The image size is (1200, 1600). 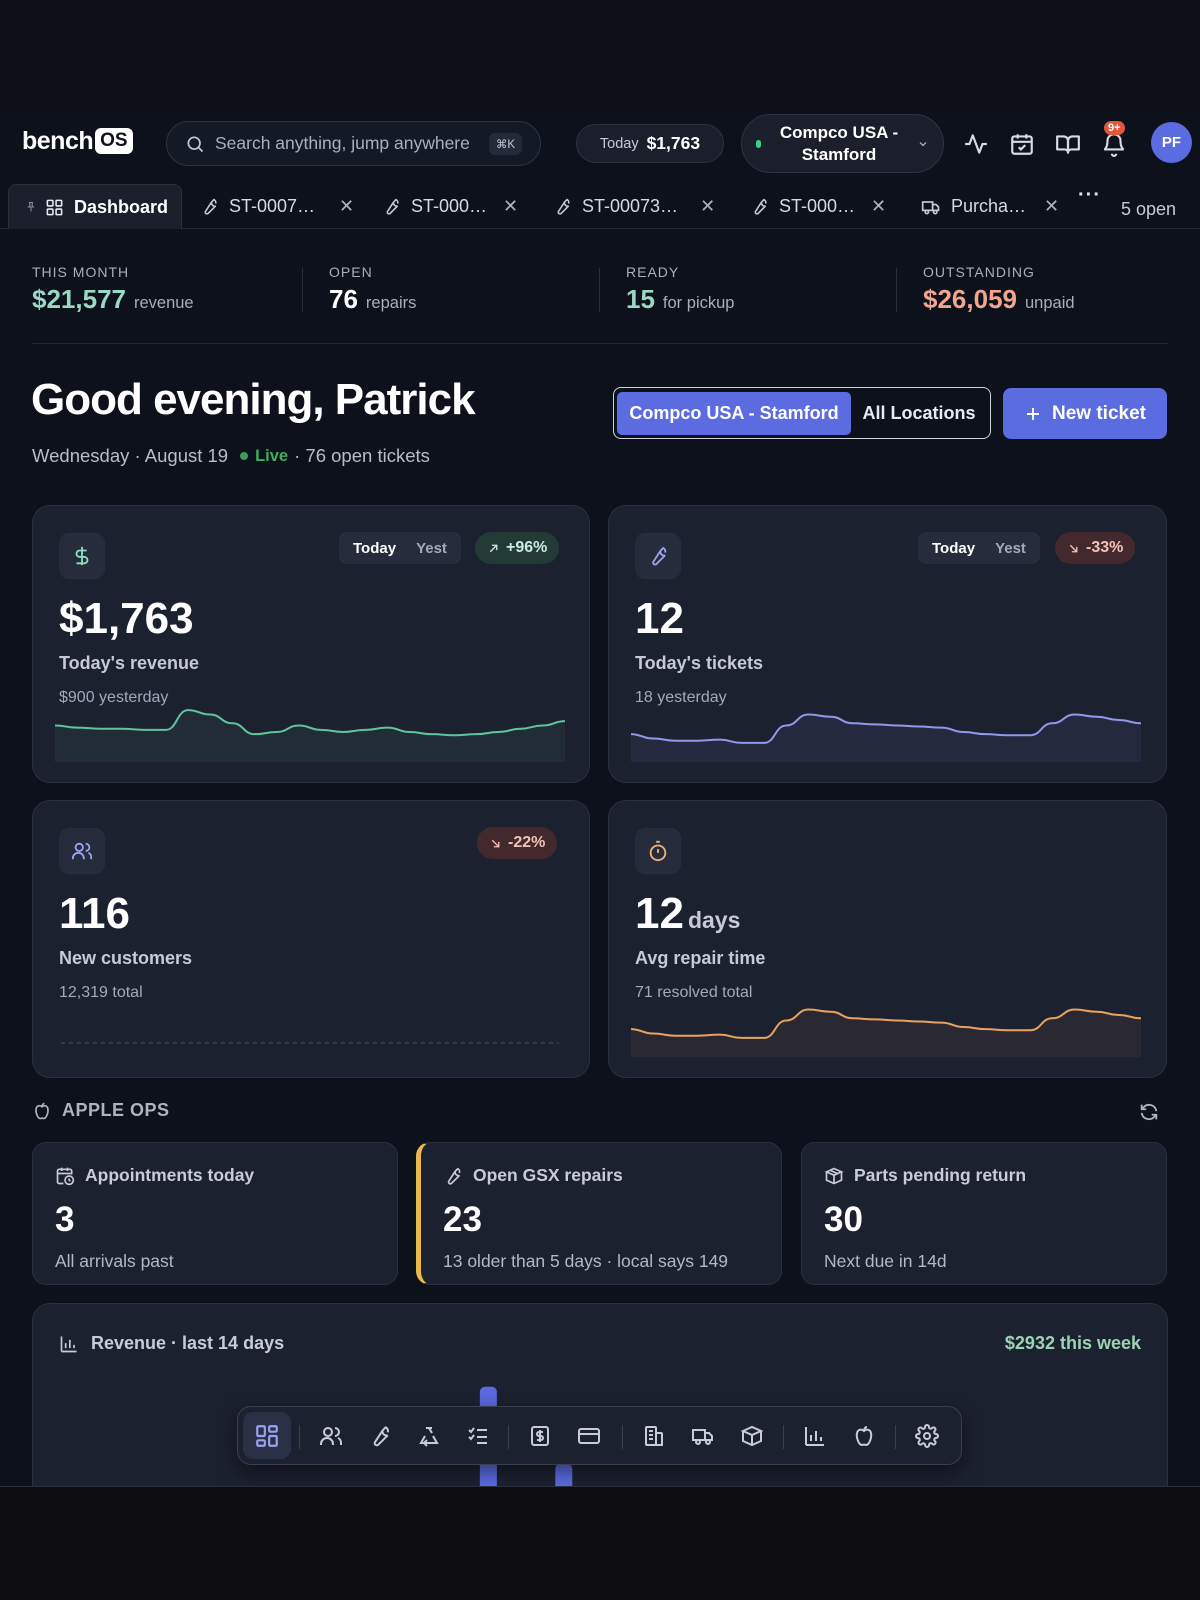 I want to click on tab-ticket-3: ST-00073… ✕, so click(x=634, y=206).